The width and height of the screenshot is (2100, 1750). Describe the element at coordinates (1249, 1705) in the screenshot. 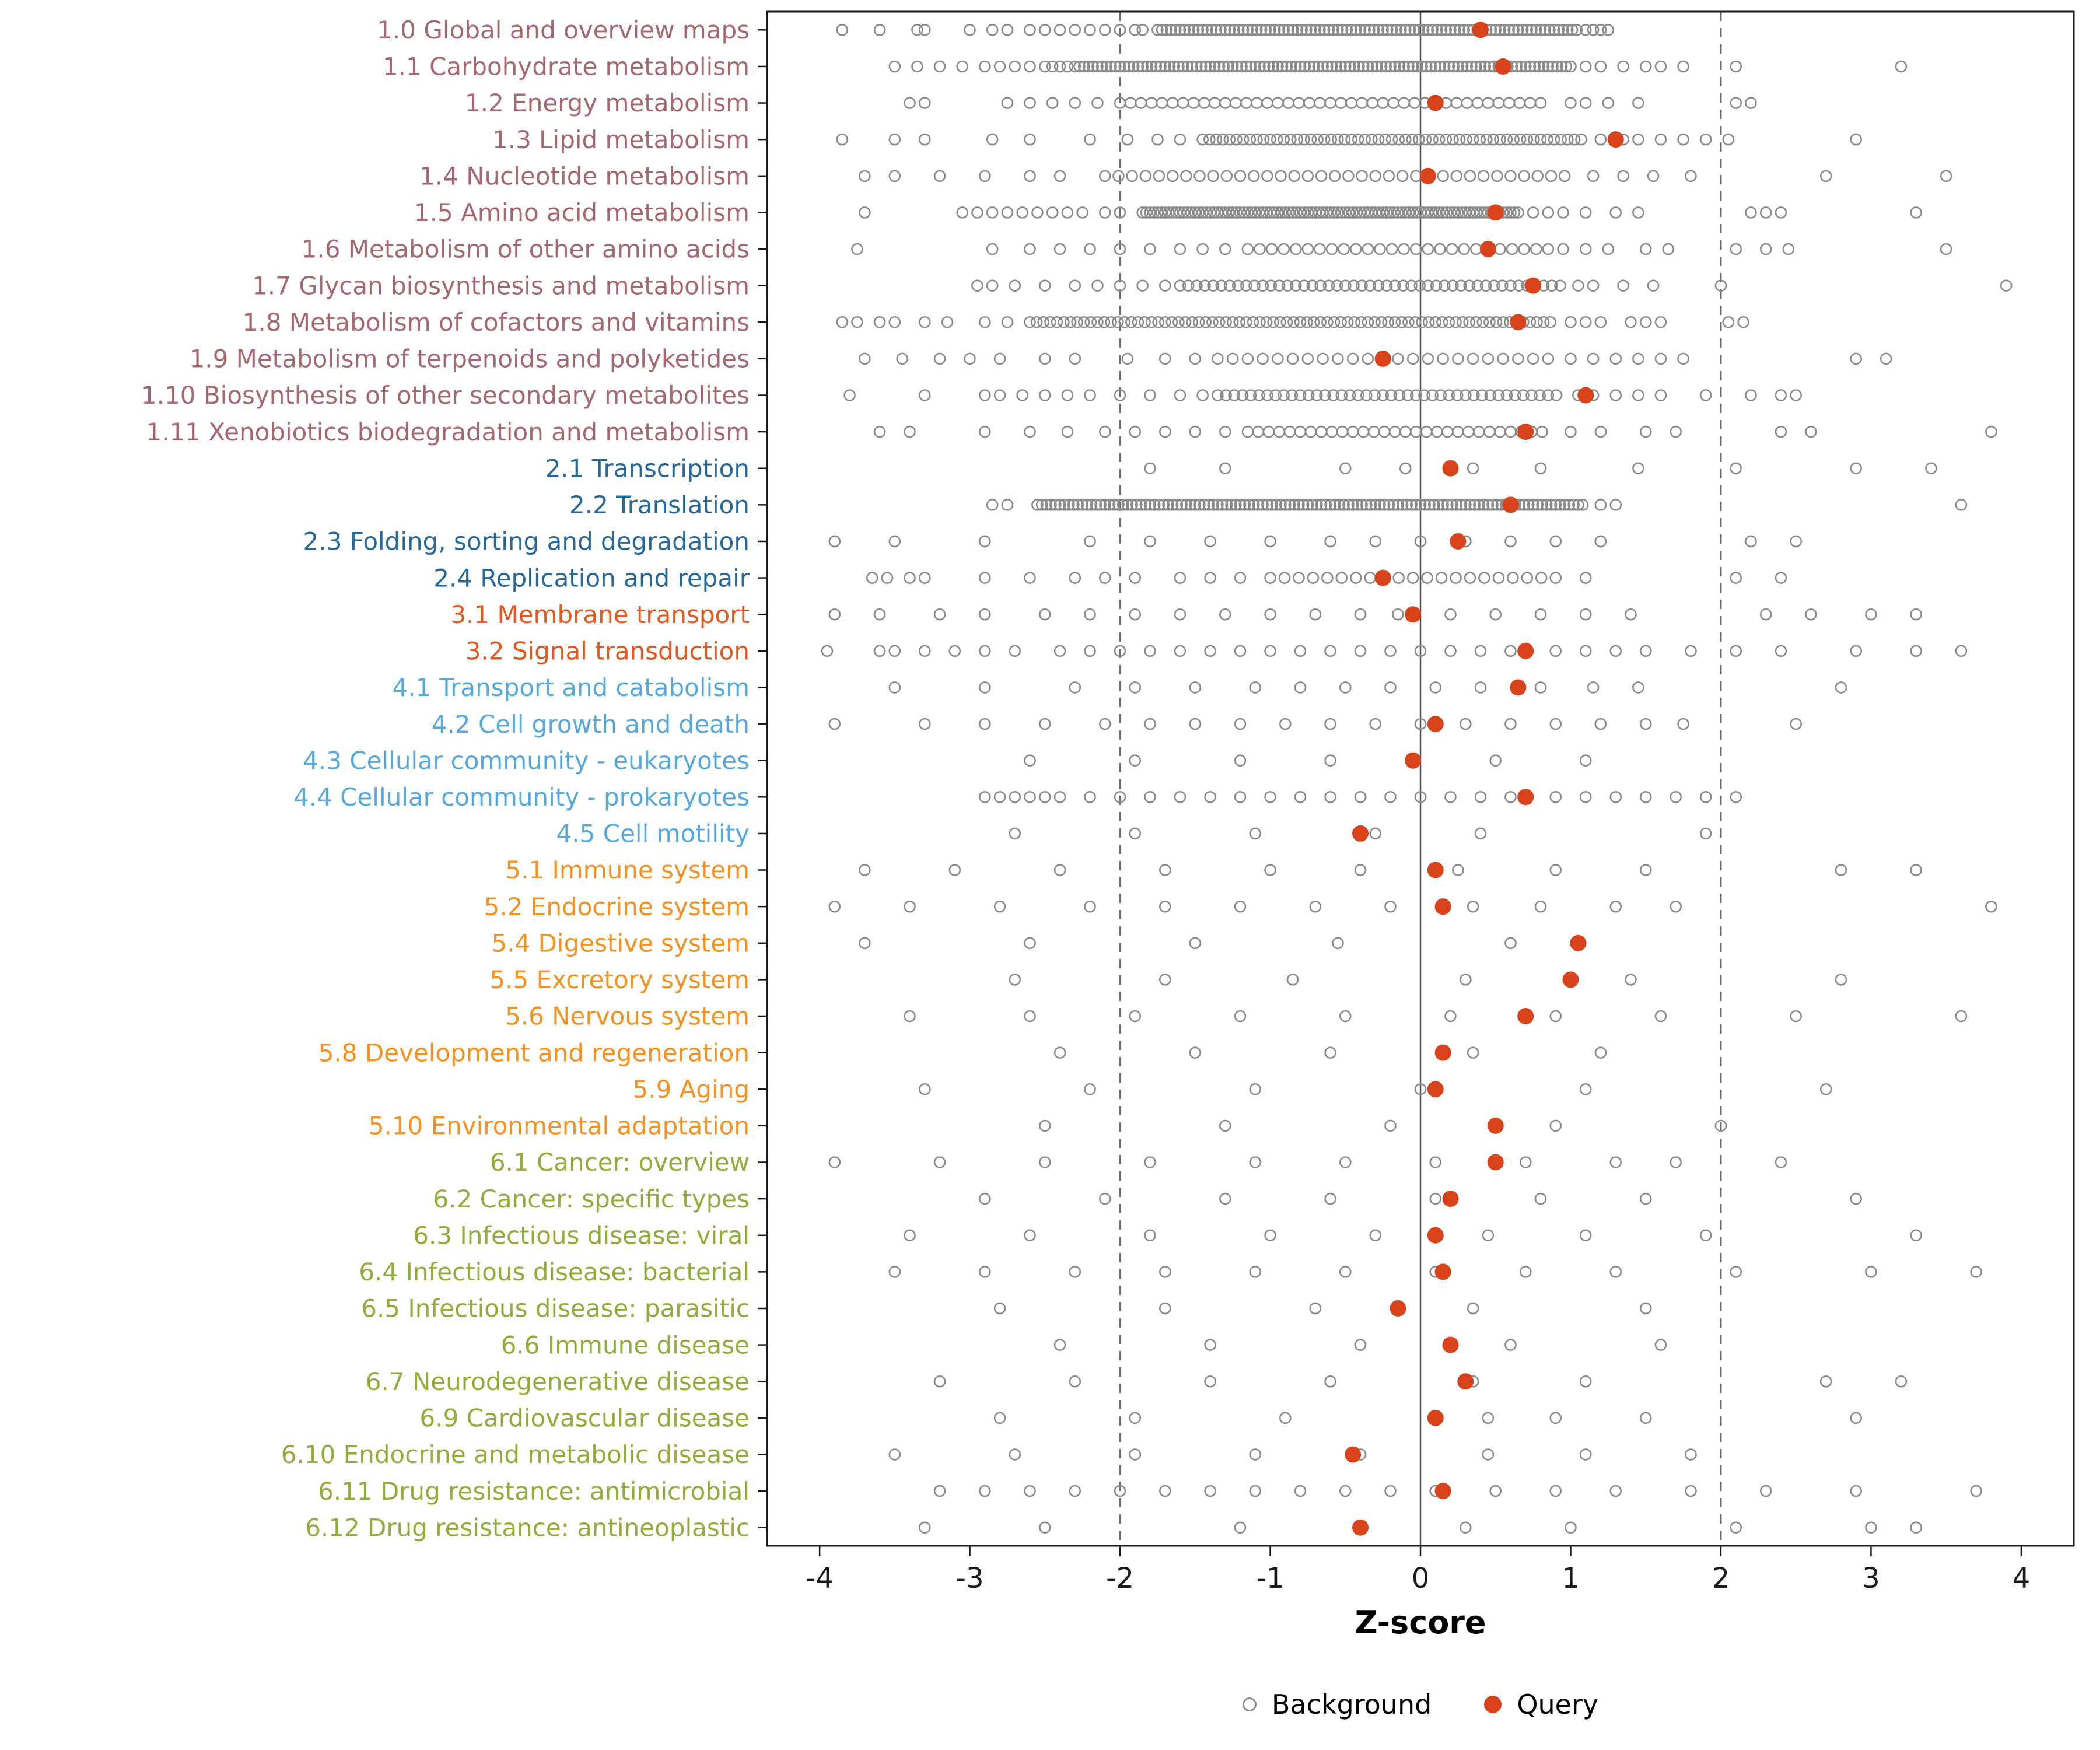

I see `open-circle-icon` at that location.